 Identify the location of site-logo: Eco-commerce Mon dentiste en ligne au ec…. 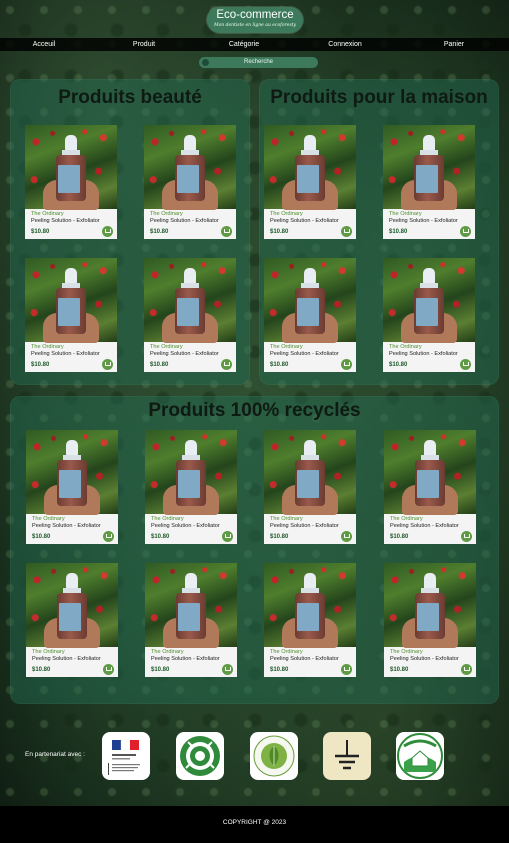
(255, 20).